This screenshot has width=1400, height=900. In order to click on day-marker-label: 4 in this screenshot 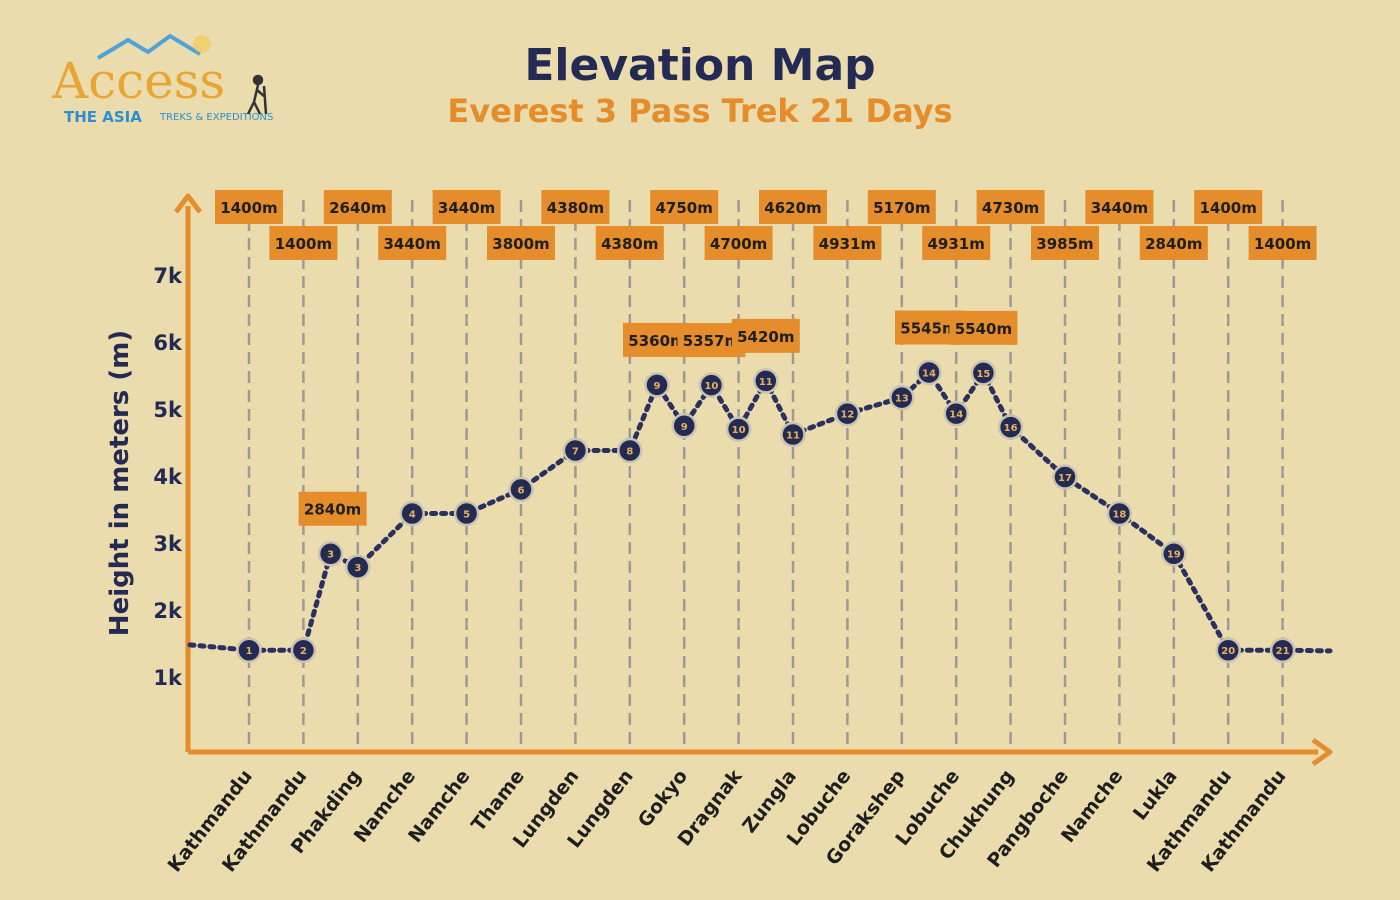, I will do `click(412, 515)`.